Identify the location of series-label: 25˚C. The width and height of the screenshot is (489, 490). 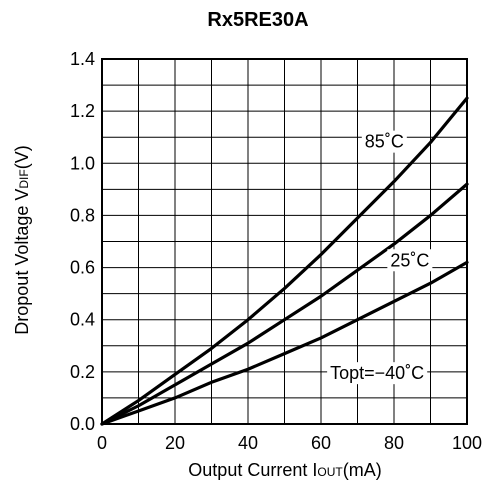
(409, 260).